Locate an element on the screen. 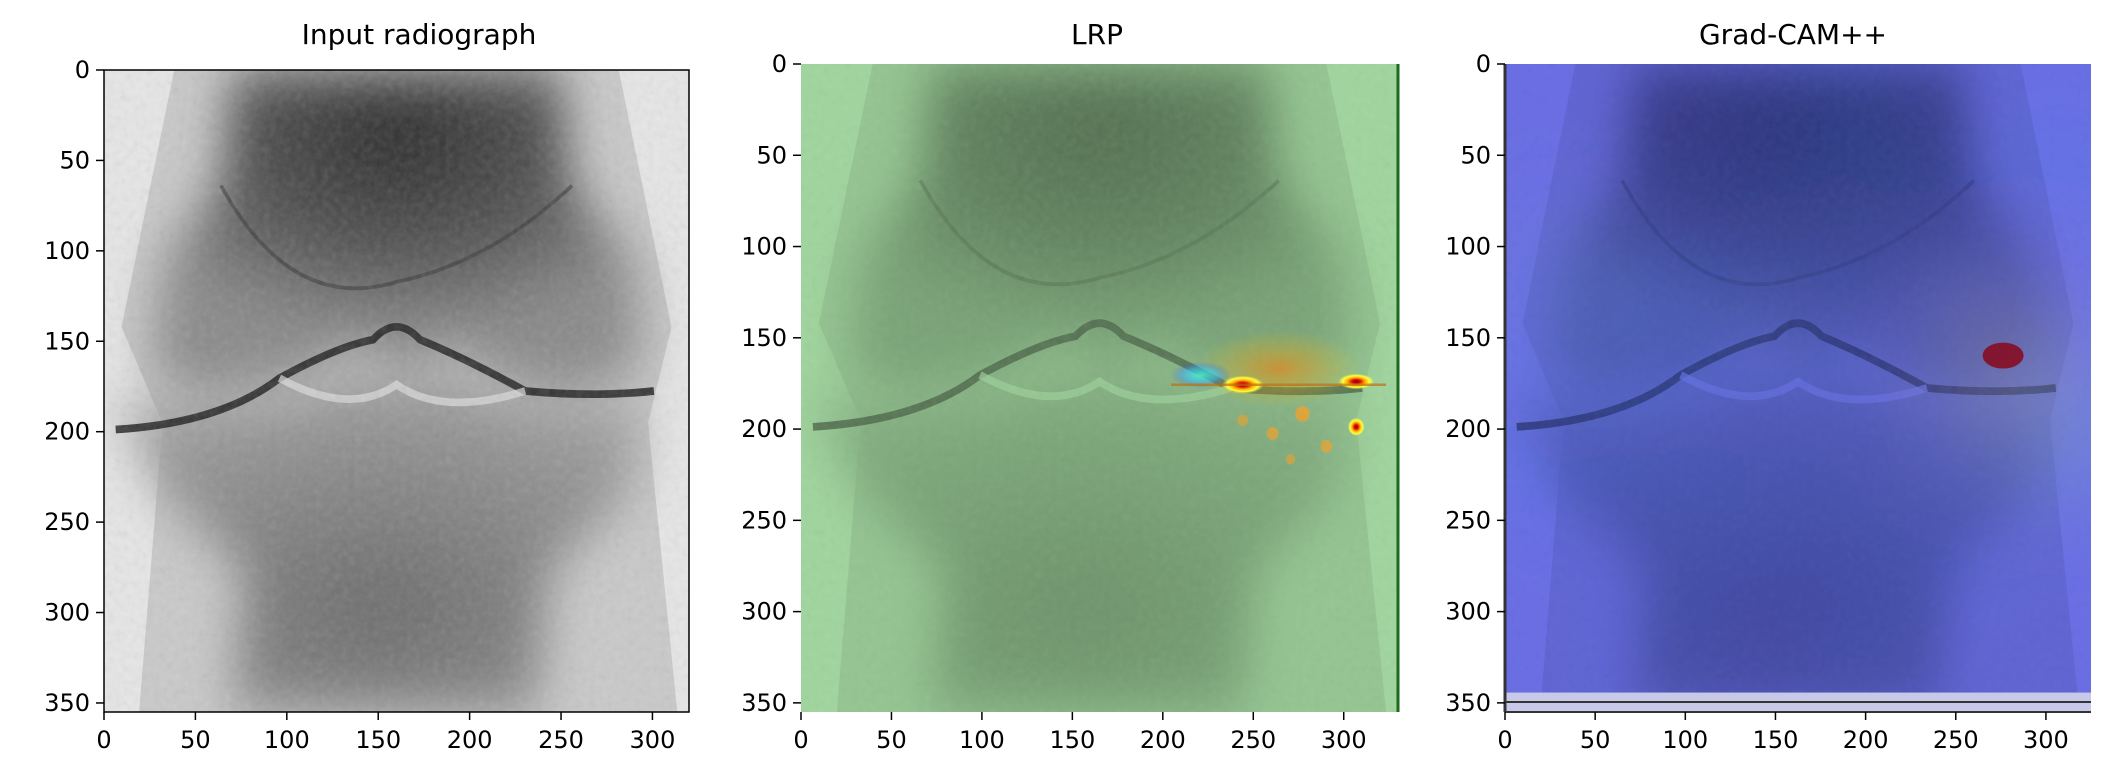  panel-title: Input radiograph is located at coordinates (419, 34).